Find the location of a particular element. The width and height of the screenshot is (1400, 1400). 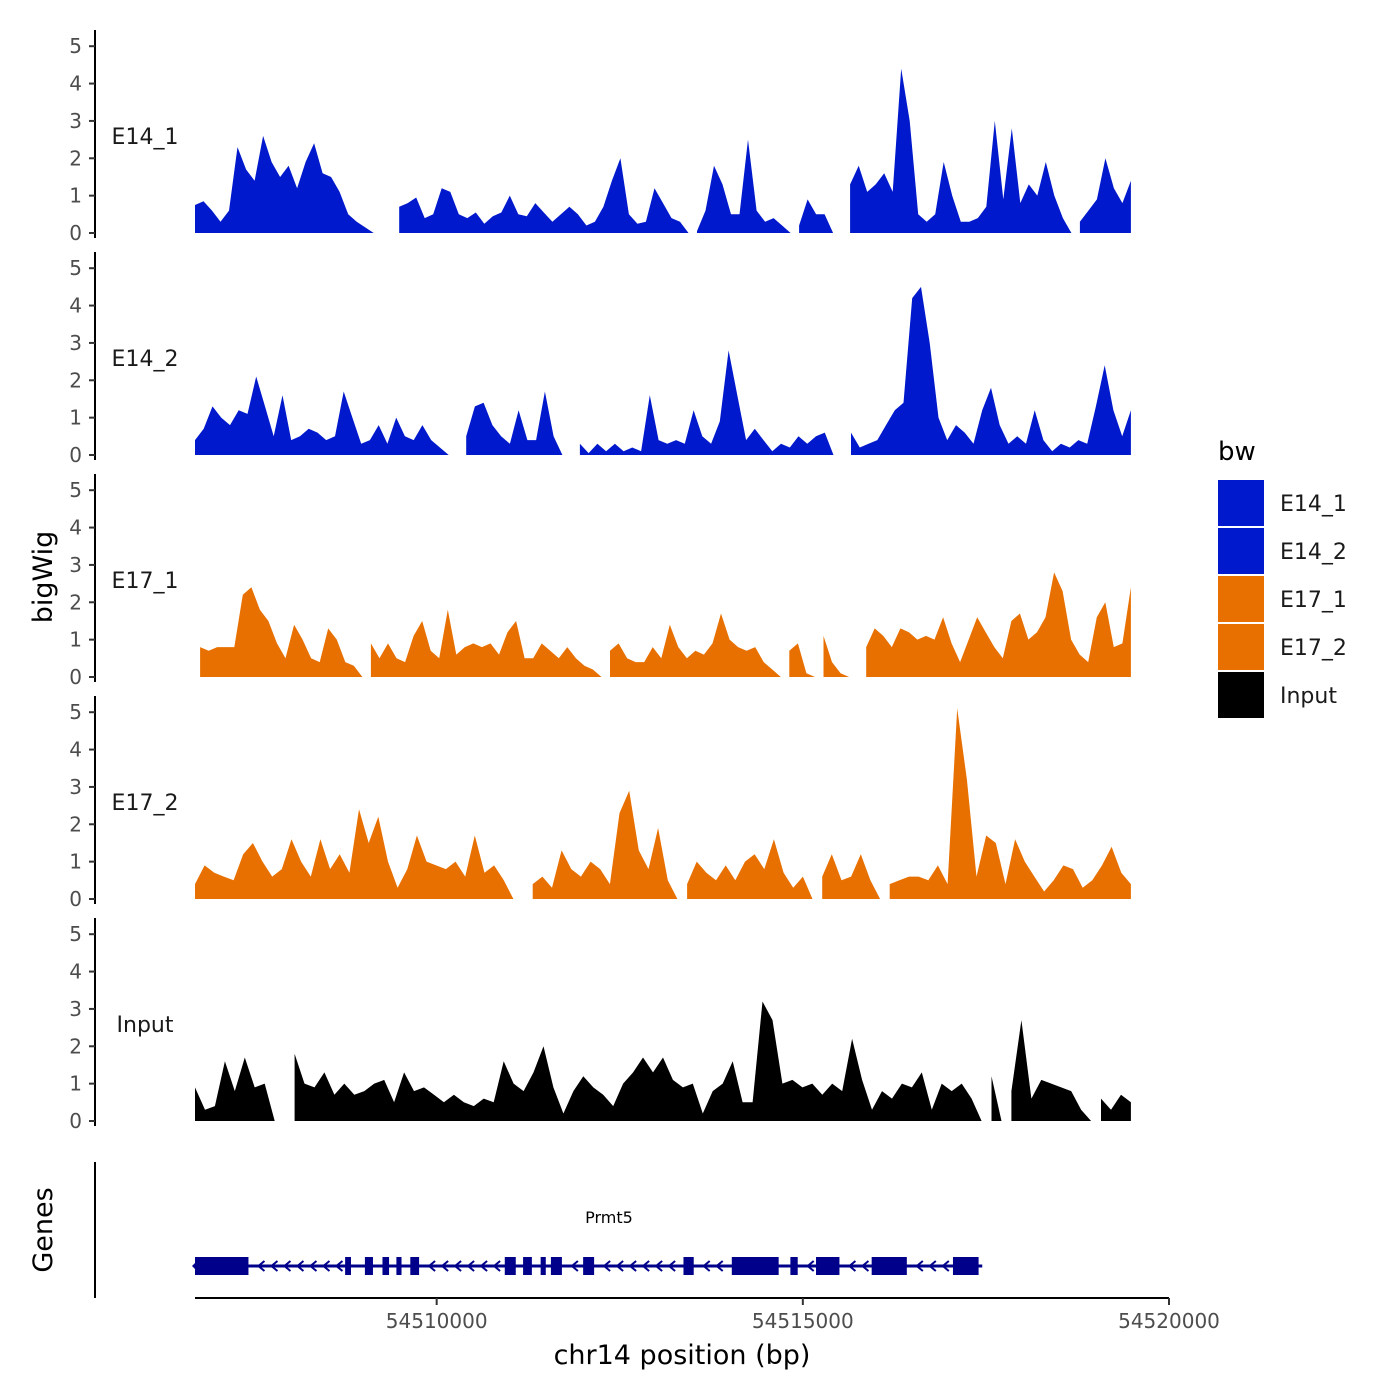

x-tick-label: 54510000 is located at coordinates (437, 1321).